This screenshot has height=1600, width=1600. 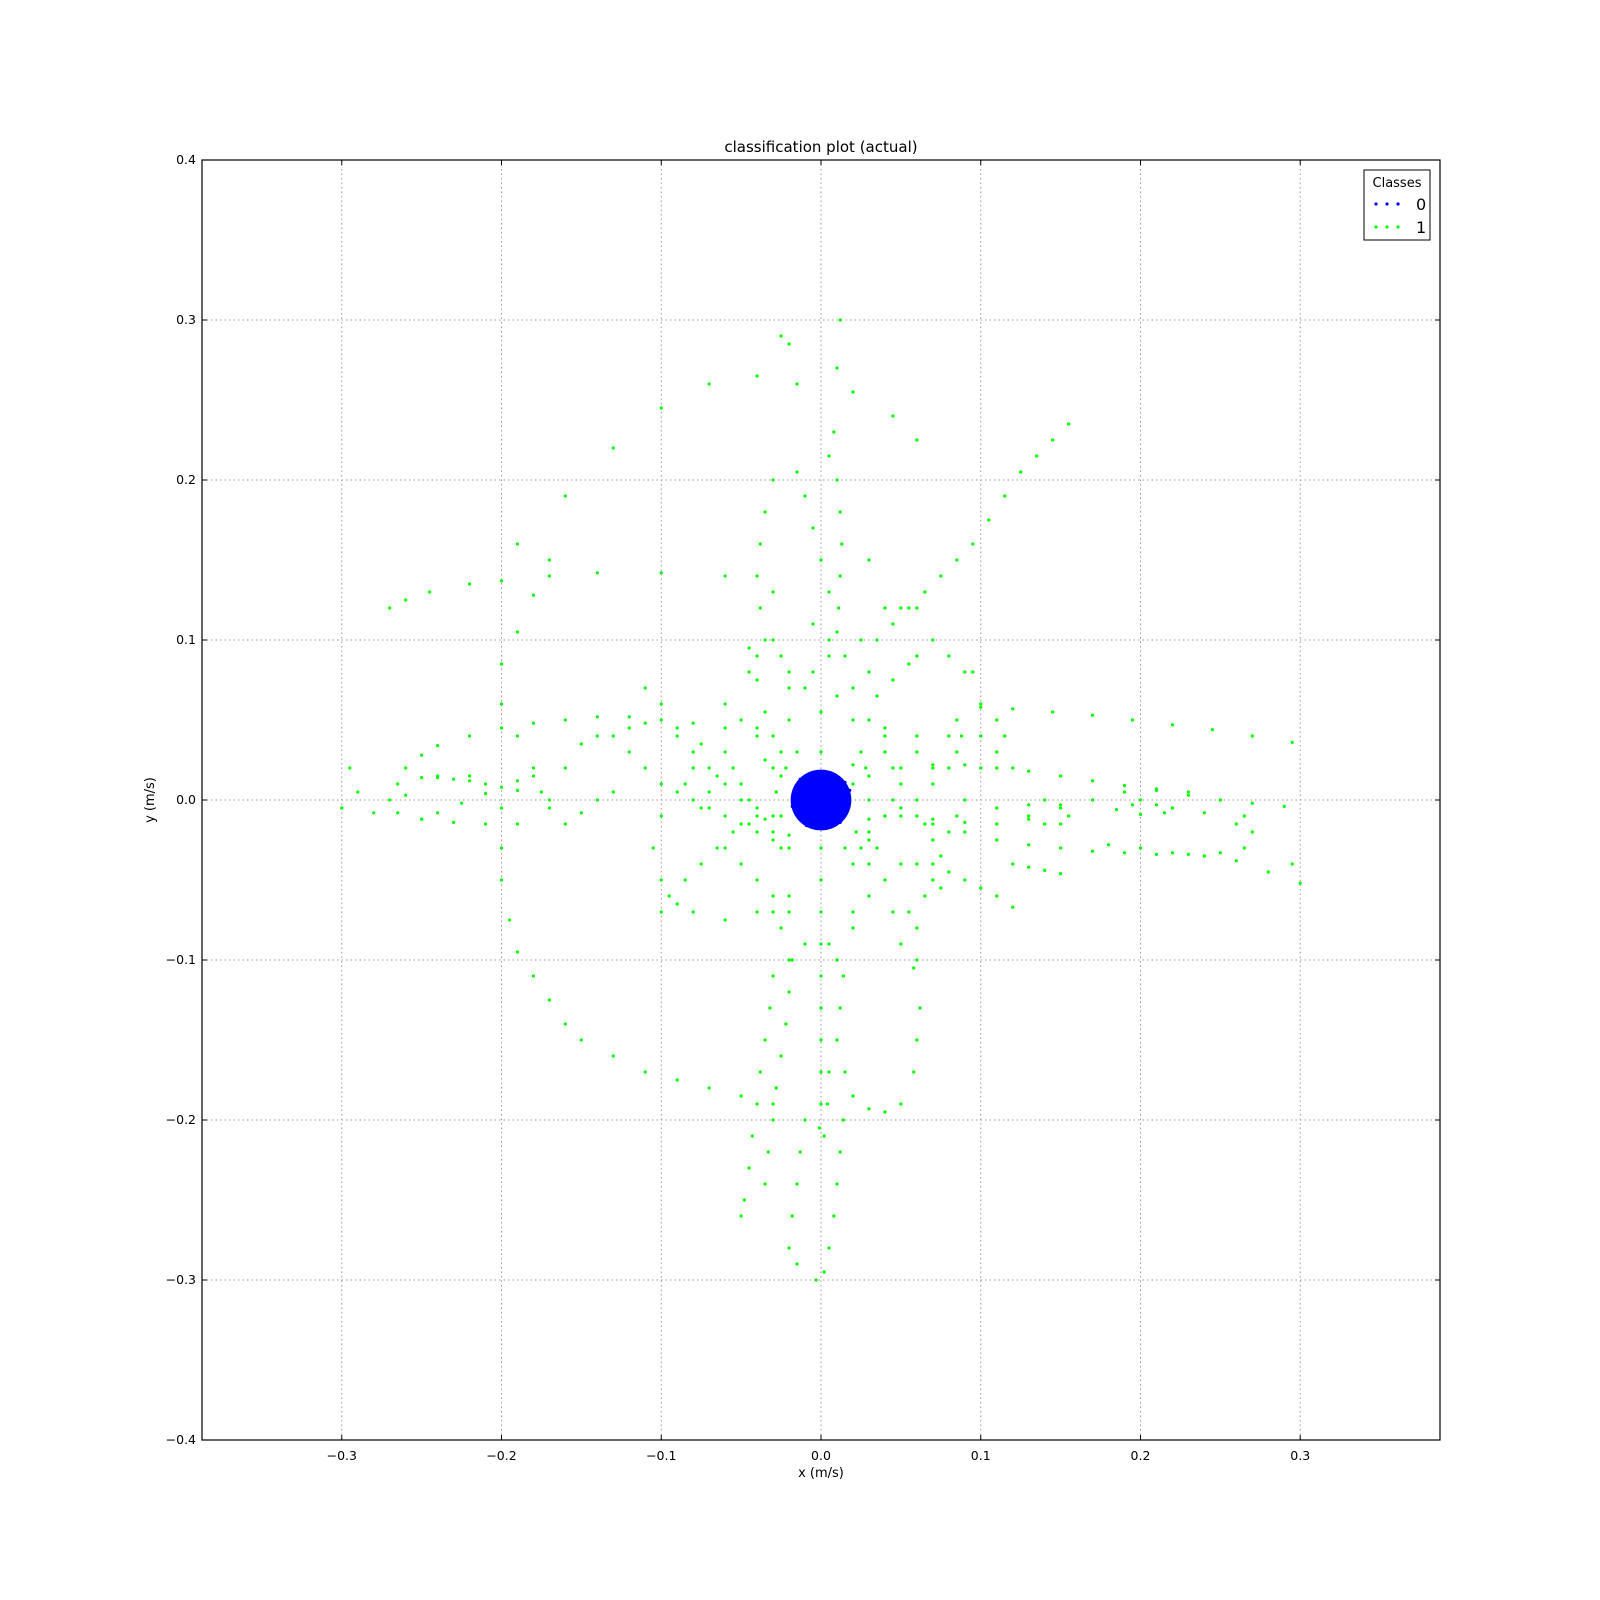 What do you see at coordinates (150, 800) in the screenshot?
I see `y-axis-label: y (m/s)` at bounding box center [150, 800].